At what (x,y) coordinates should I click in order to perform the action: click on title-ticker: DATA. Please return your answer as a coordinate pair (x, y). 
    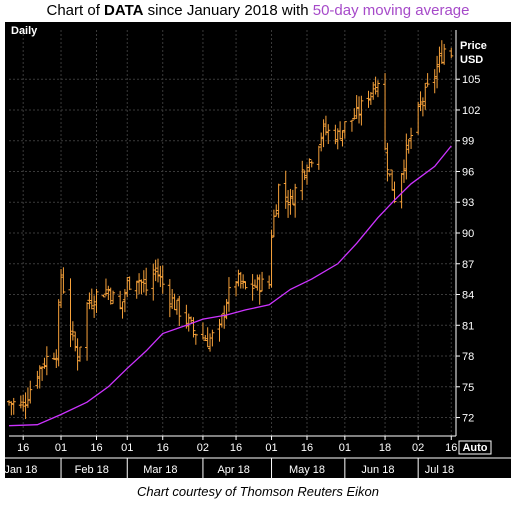
    Looking at the image, I should click on (124, 10).